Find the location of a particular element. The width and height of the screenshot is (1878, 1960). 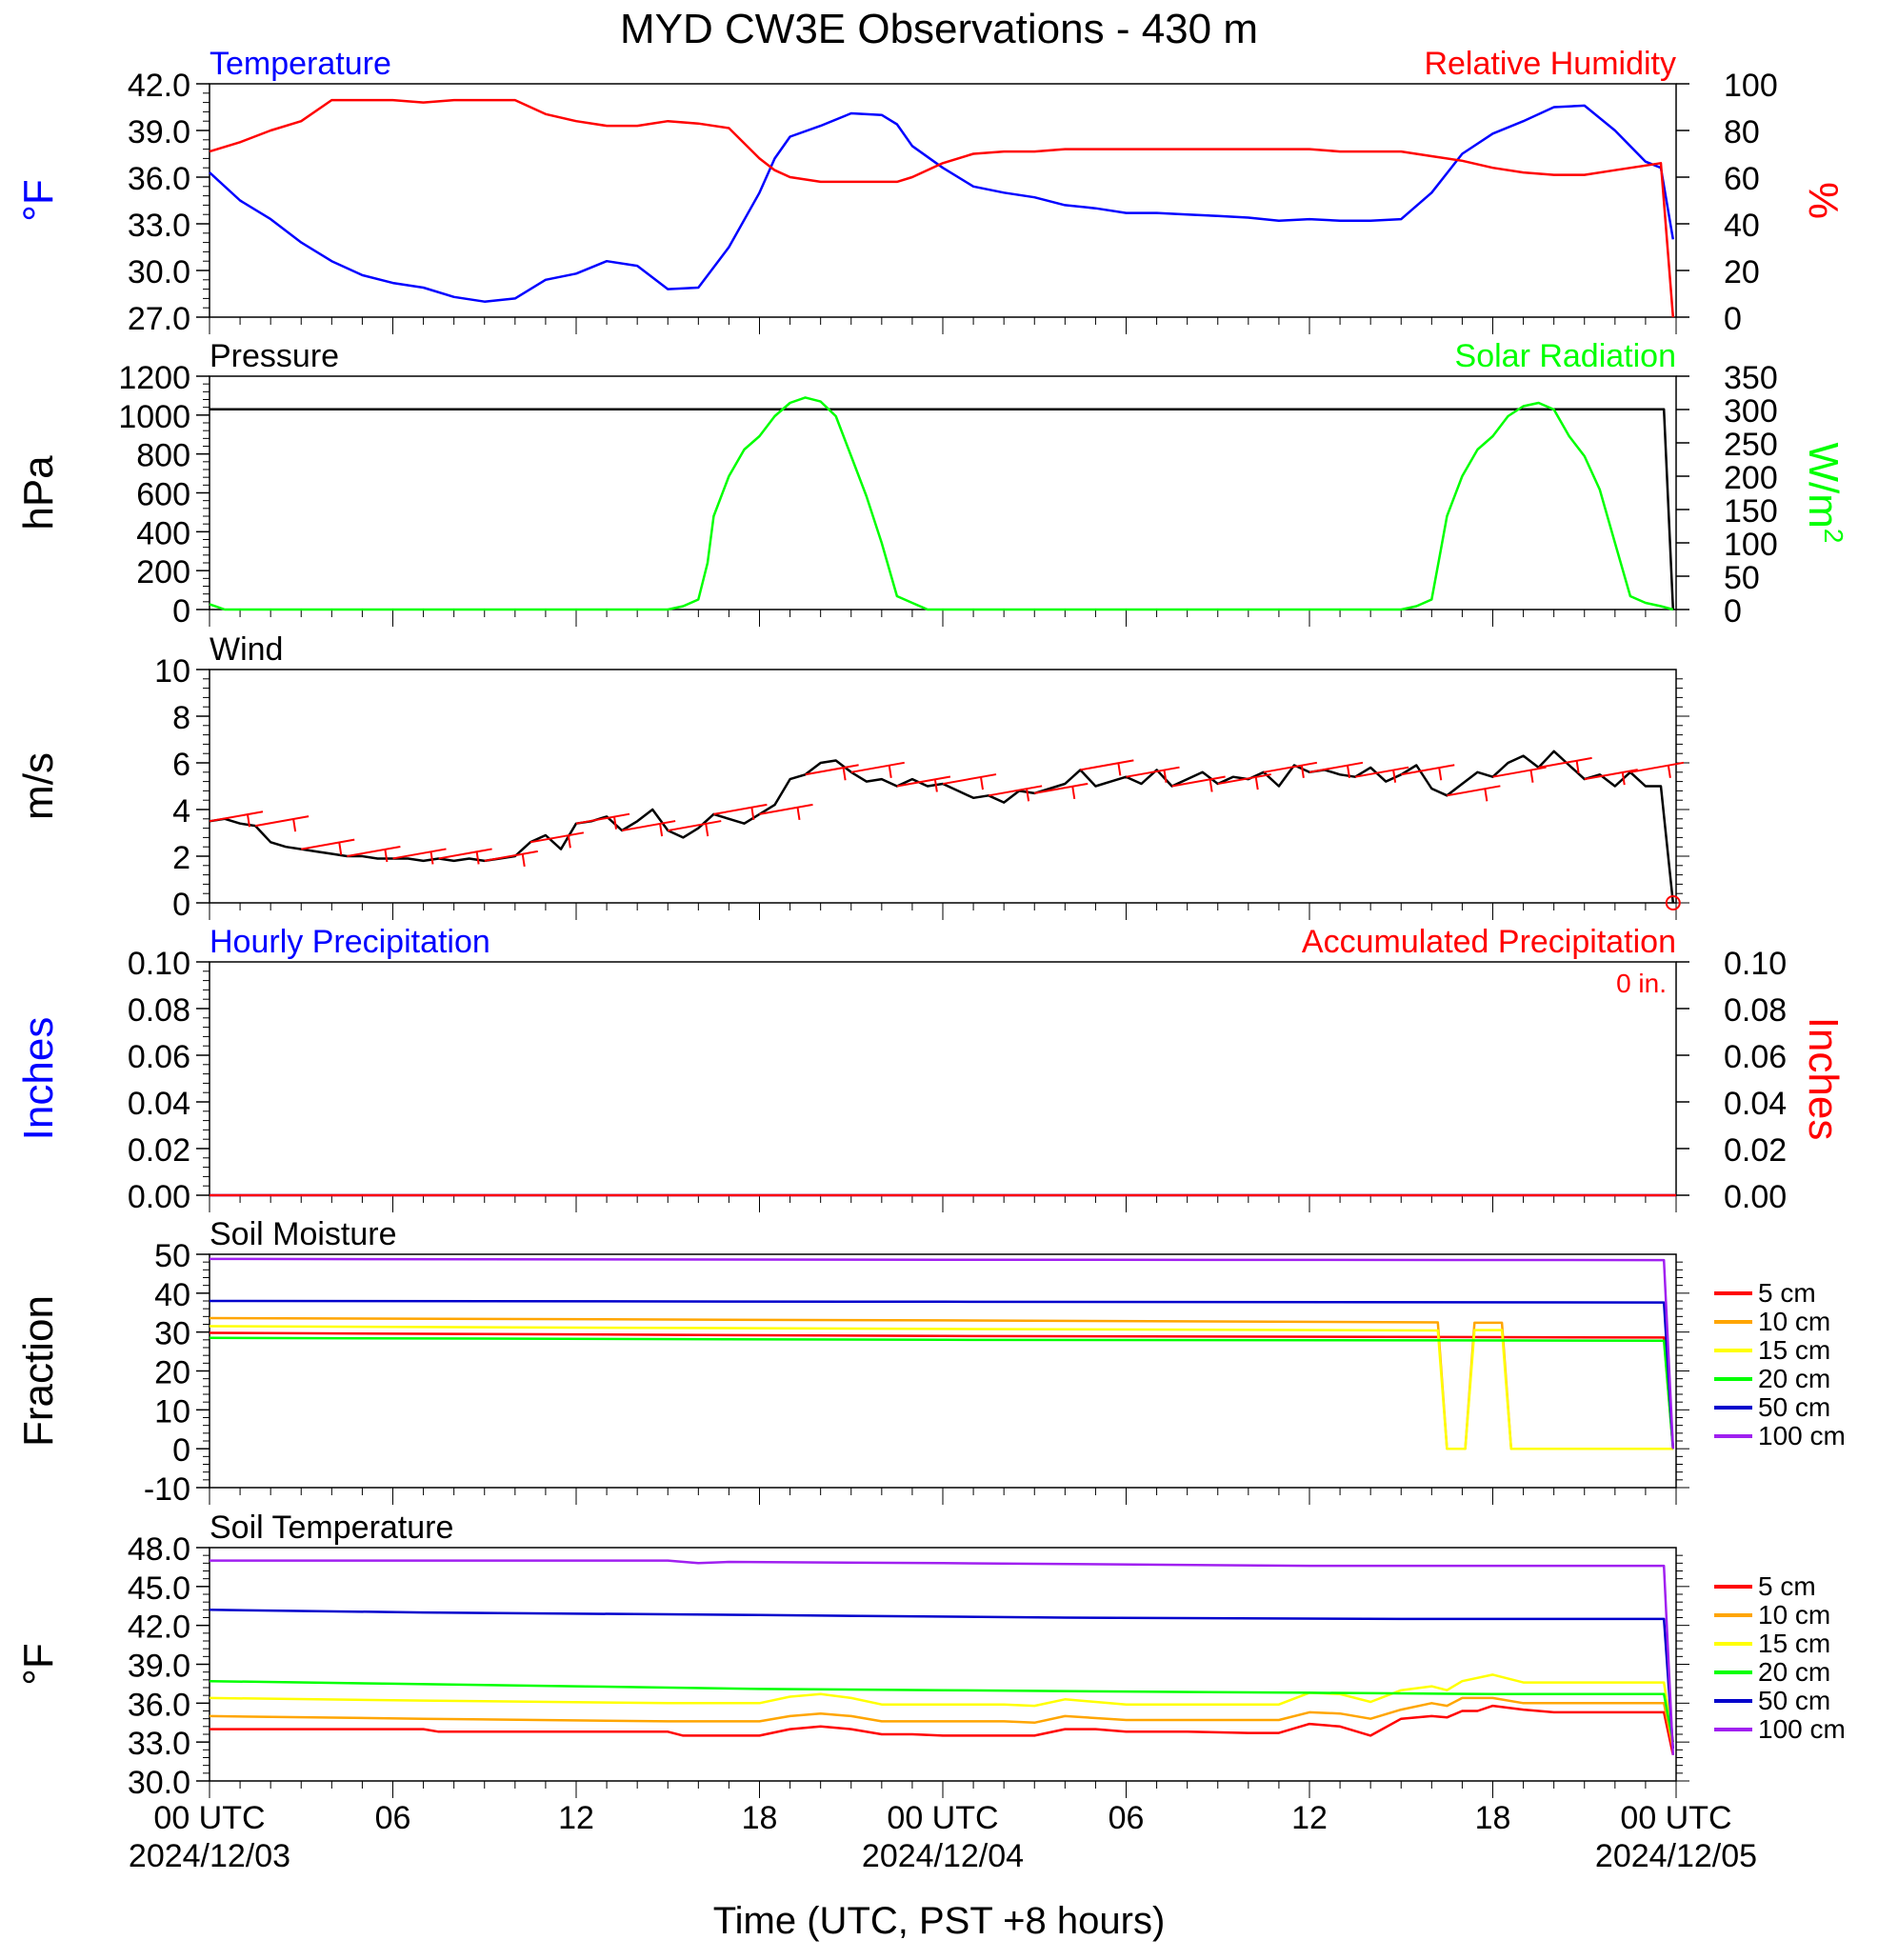

y-tick-label: 30.0 is located at coordinates (159, 272).